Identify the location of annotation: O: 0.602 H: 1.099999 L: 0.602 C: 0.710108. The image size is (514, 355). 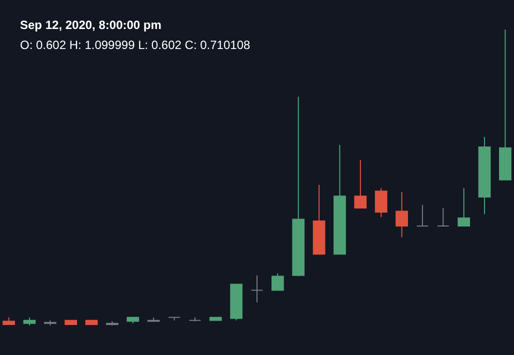
(135, 45).